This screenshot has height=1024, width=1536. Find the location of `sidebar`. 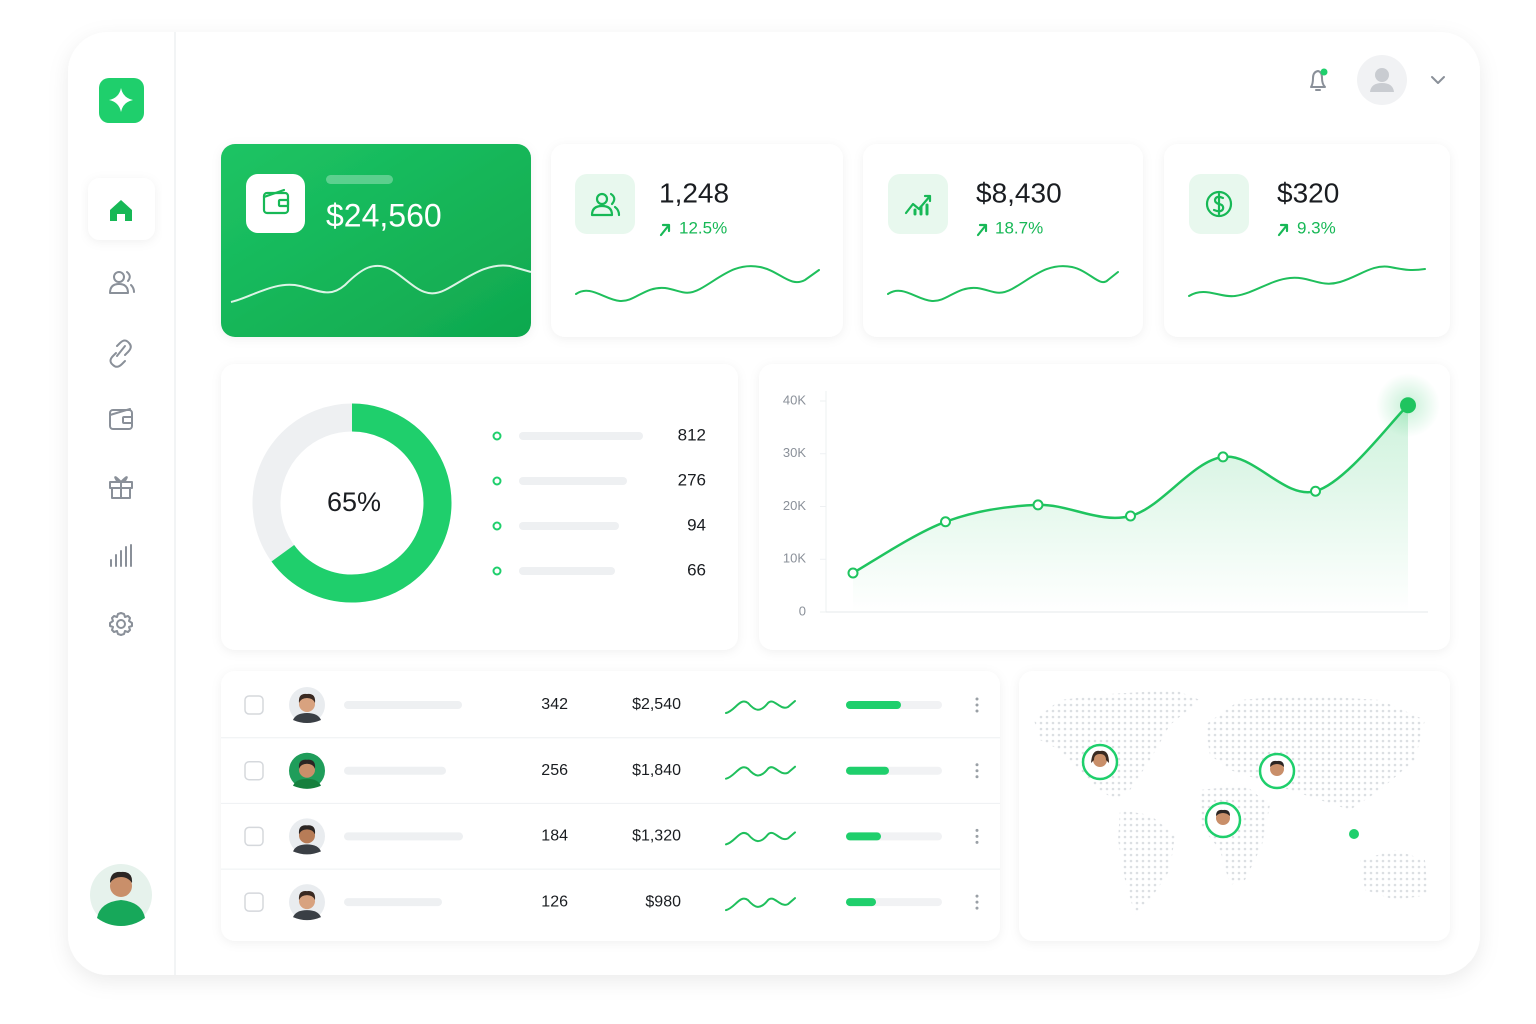

sidebar is located at coordinates (121, 502).